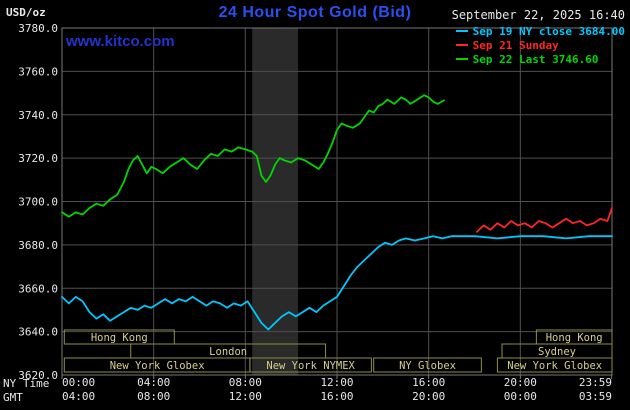 The width and height of the screenshot is (630, 410). Describe the element at coordinates (13, 397) in the screenshot. I see `gmt-axis-label: GMT` at that location.